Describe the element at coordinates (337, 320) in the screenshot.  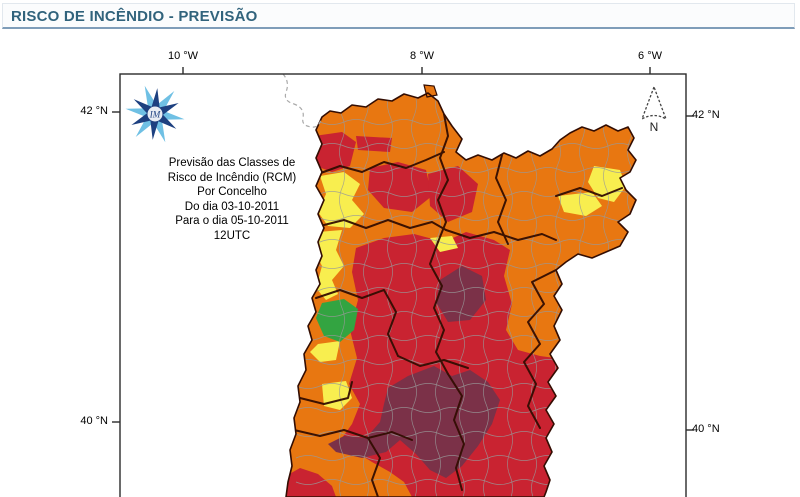
I see `map-region-green` at that location.